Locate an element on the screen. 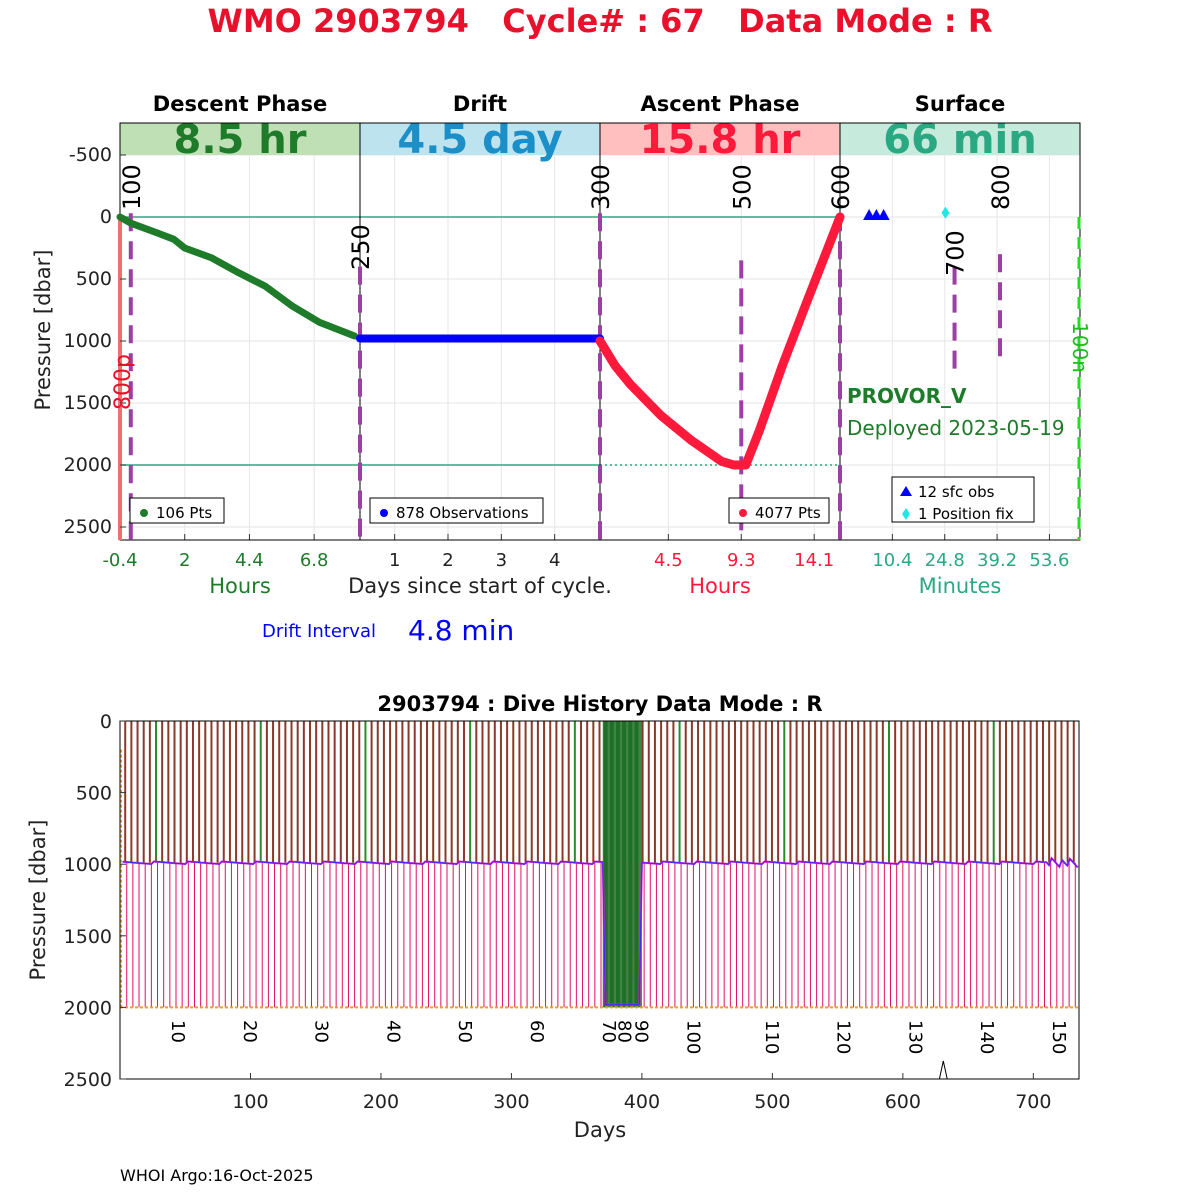  park-pressure-trace is located at coordinates (600, 931).